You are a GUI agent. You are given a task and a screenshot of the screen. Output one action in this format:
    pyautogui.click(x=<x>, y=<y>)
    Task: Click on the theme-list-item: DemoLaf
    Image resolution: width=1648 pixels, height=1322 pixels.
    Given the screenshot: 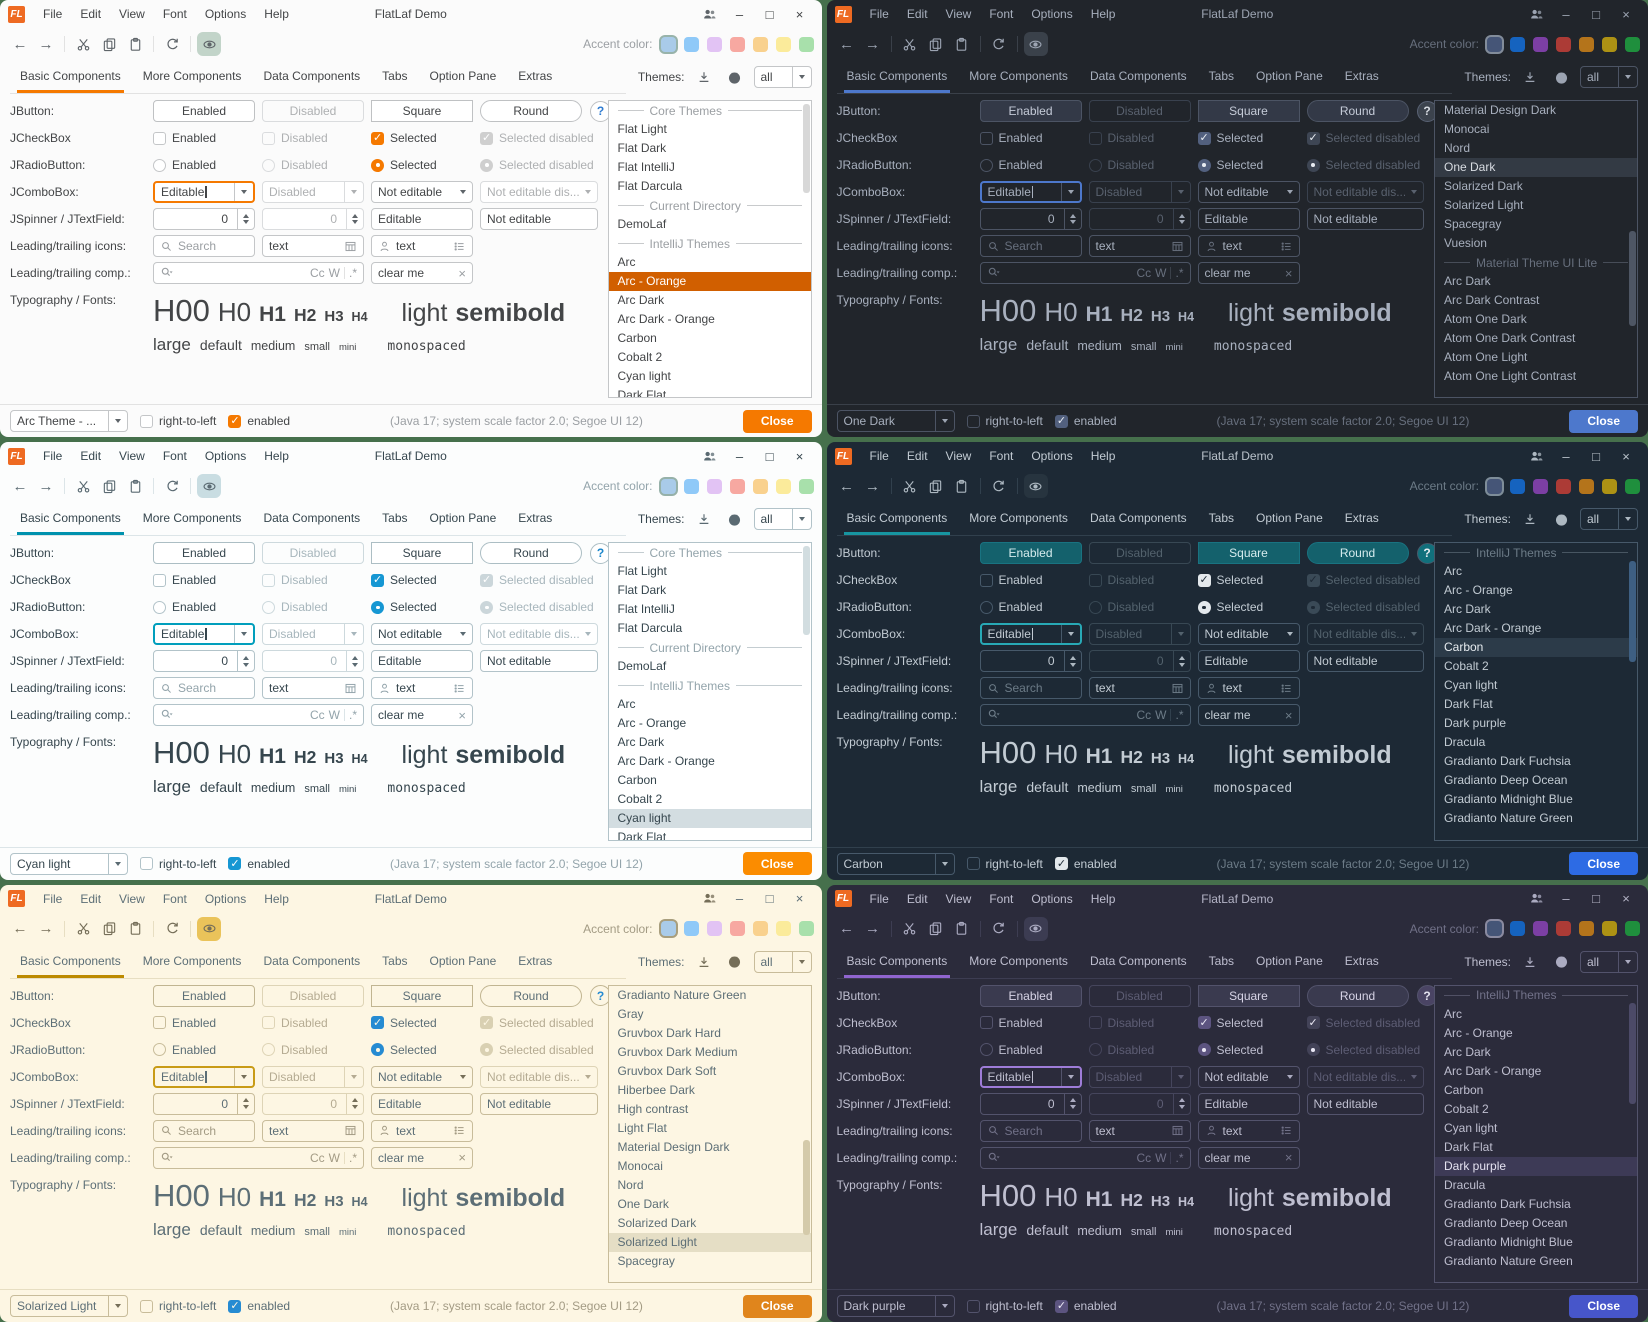 What is the action you would take?
    pyautogui.click(x=642, y=666)
    